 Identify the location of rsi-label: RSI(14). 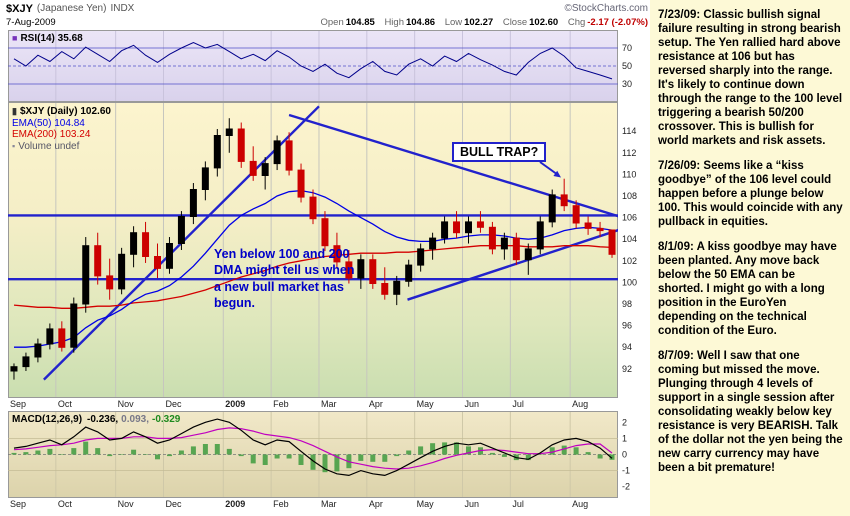
(37, 38).